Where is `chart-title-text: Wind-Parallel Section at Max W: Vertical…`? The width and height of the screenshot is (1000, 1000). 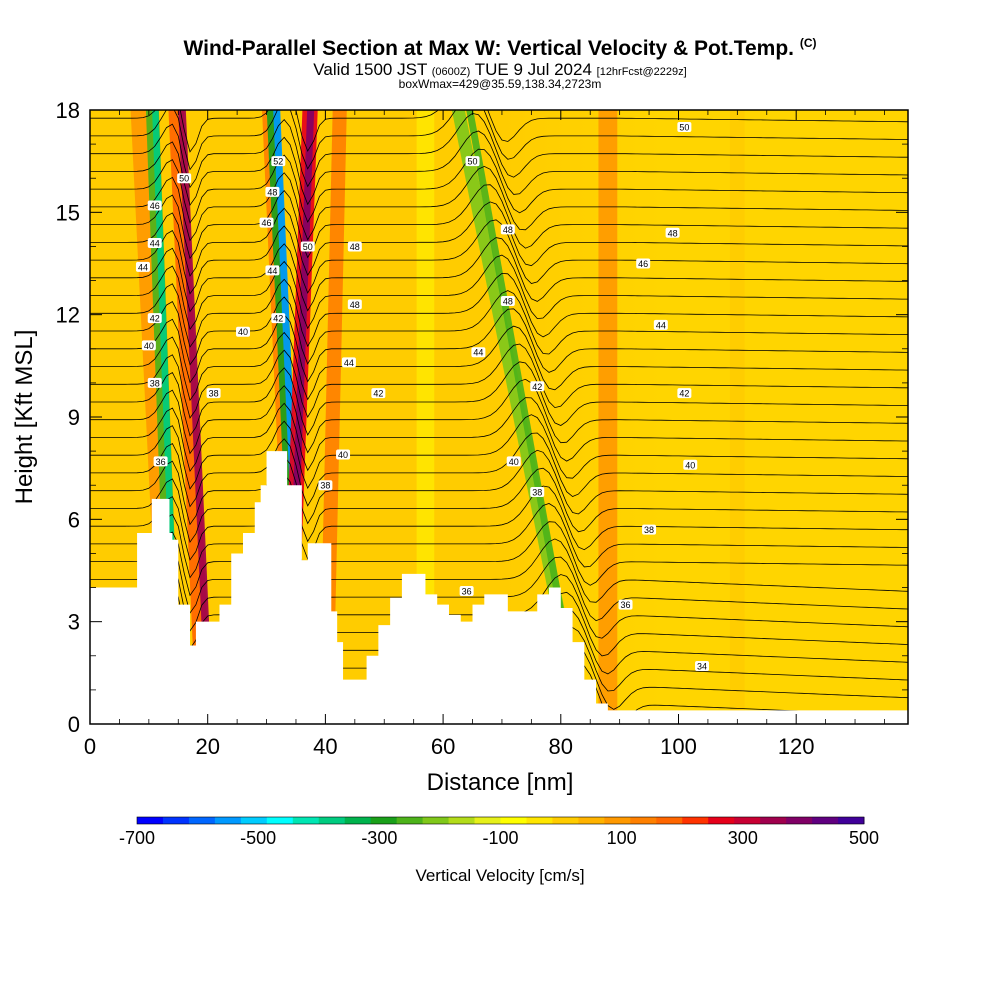
chart-title-text: Wind-Parallel Section at Max W: Vertical… is located at coordinates (488, 48).